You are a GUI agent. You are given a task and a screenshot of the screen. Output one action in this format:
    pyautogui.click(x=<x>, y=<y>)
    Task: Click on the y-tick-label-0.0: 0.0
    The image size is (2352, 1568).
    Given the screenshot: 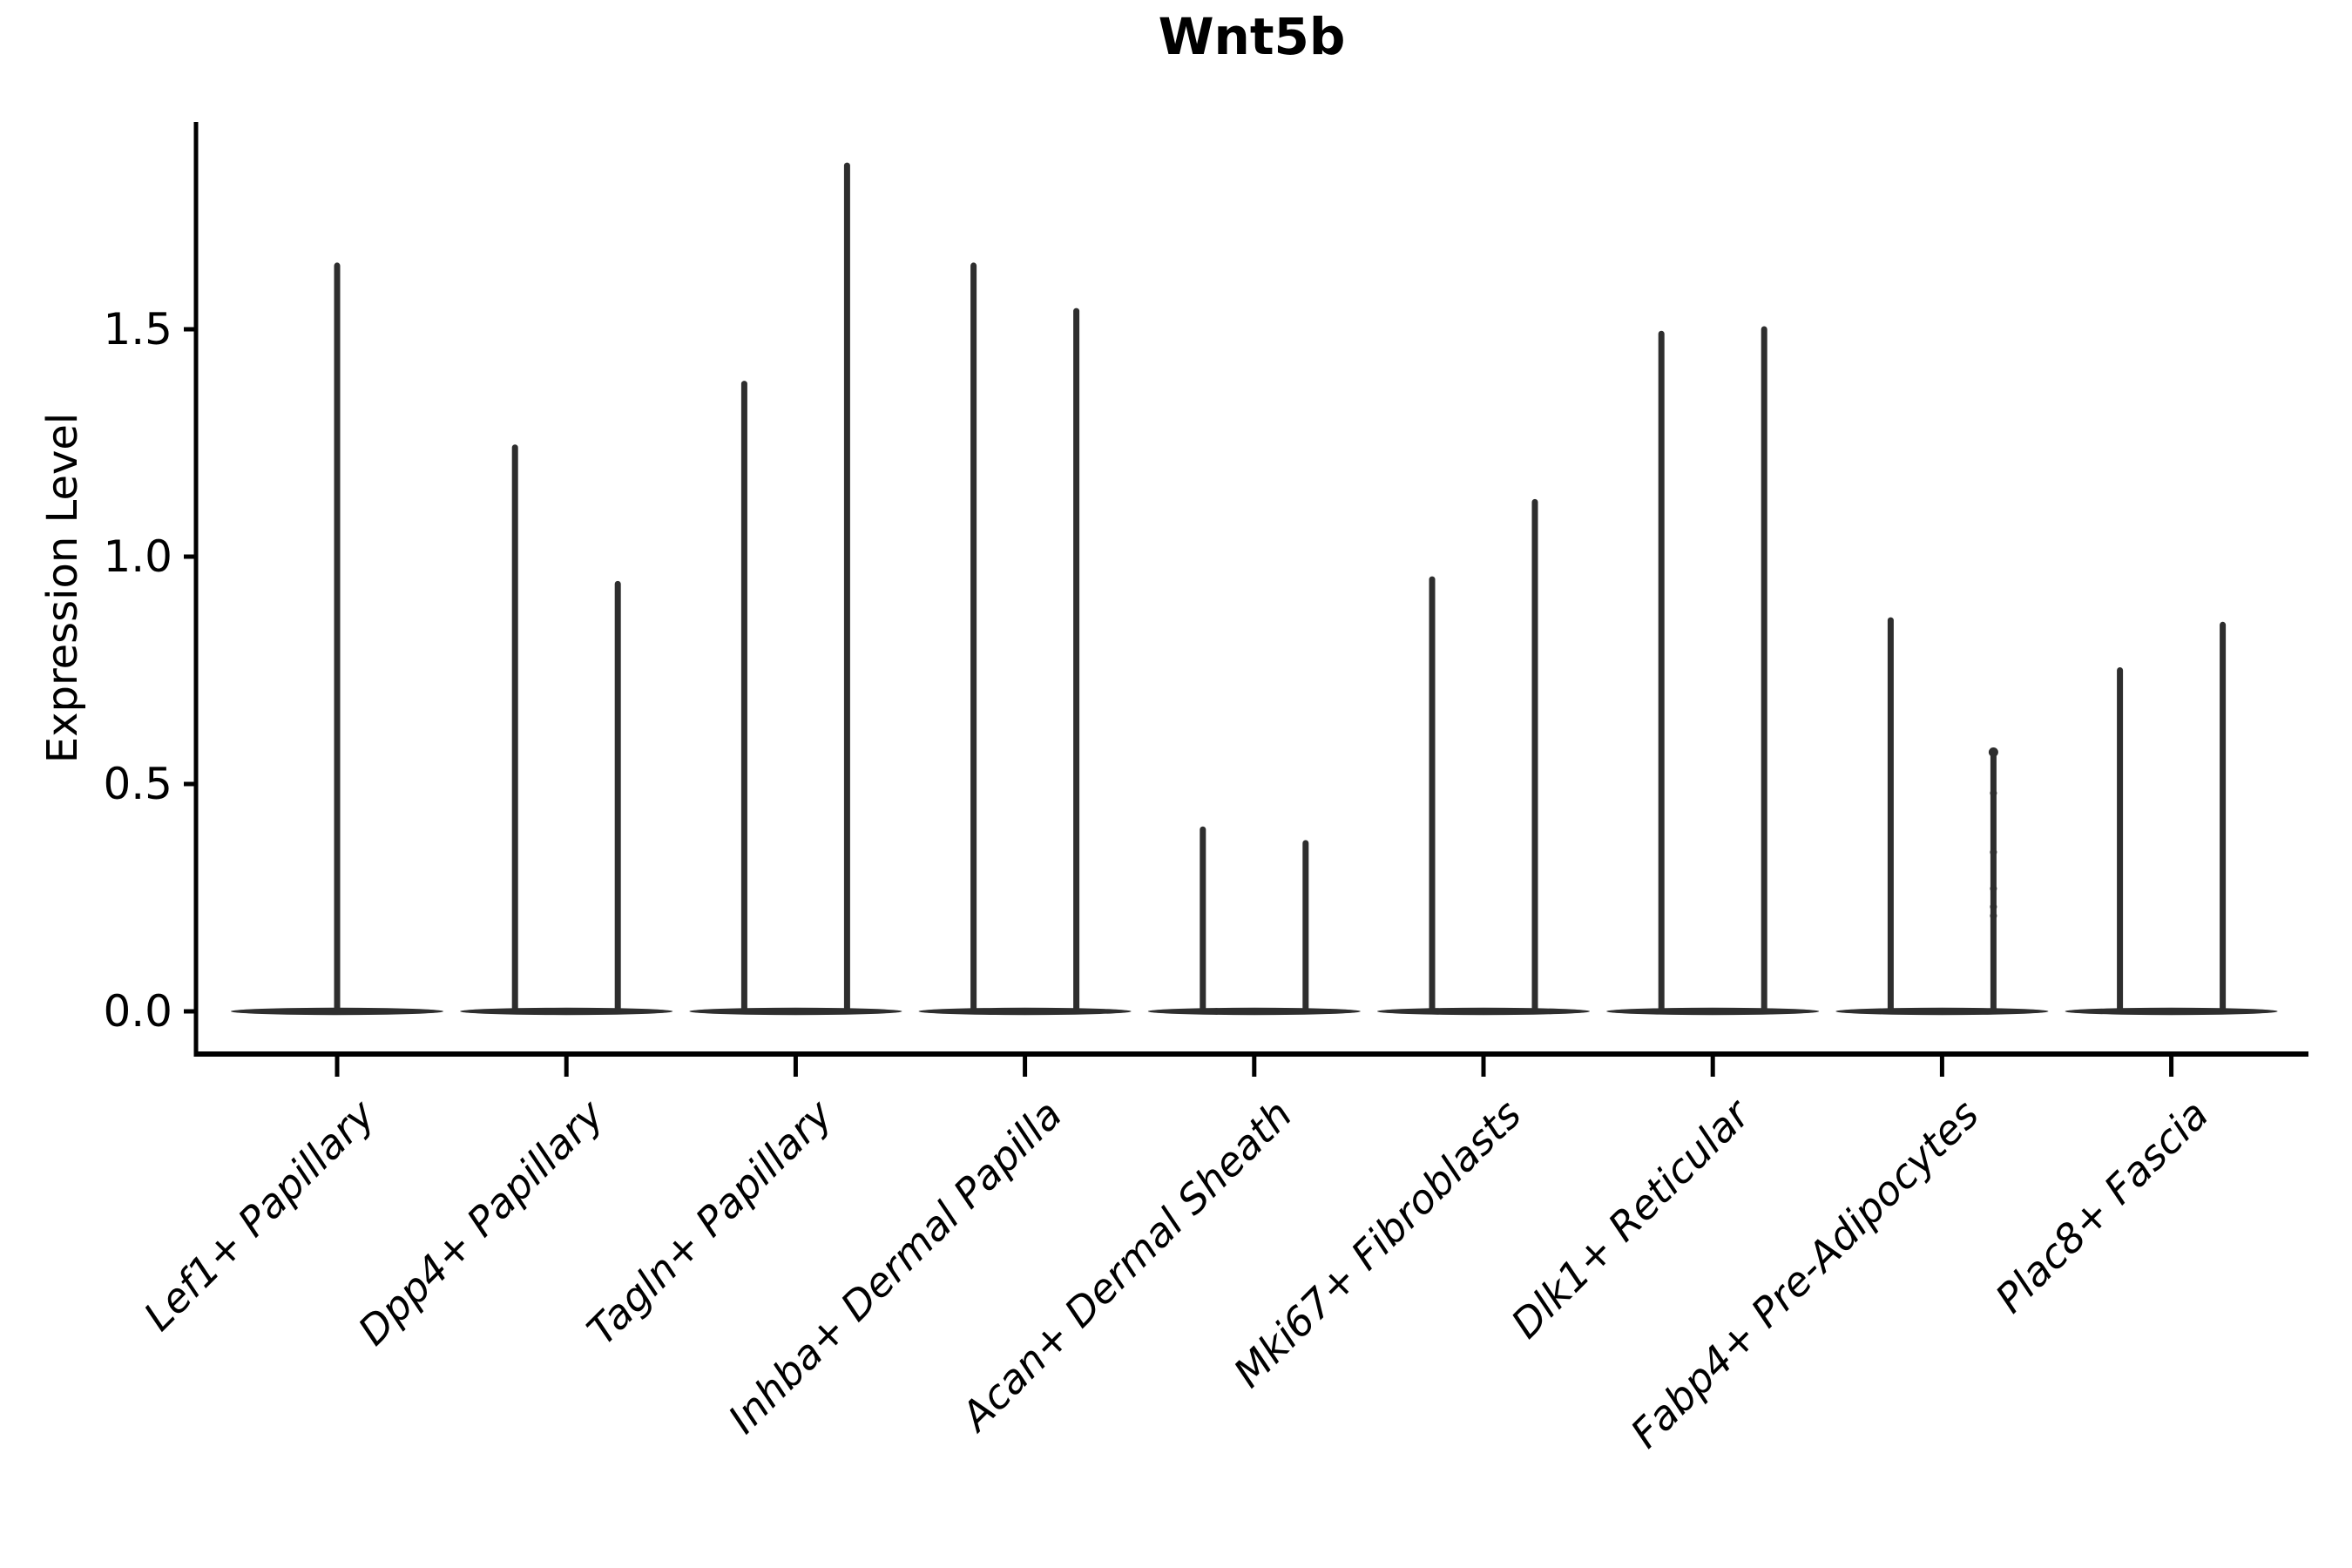 What is the action you would take?
    pyautogui.click(x=137, y=1012)
    